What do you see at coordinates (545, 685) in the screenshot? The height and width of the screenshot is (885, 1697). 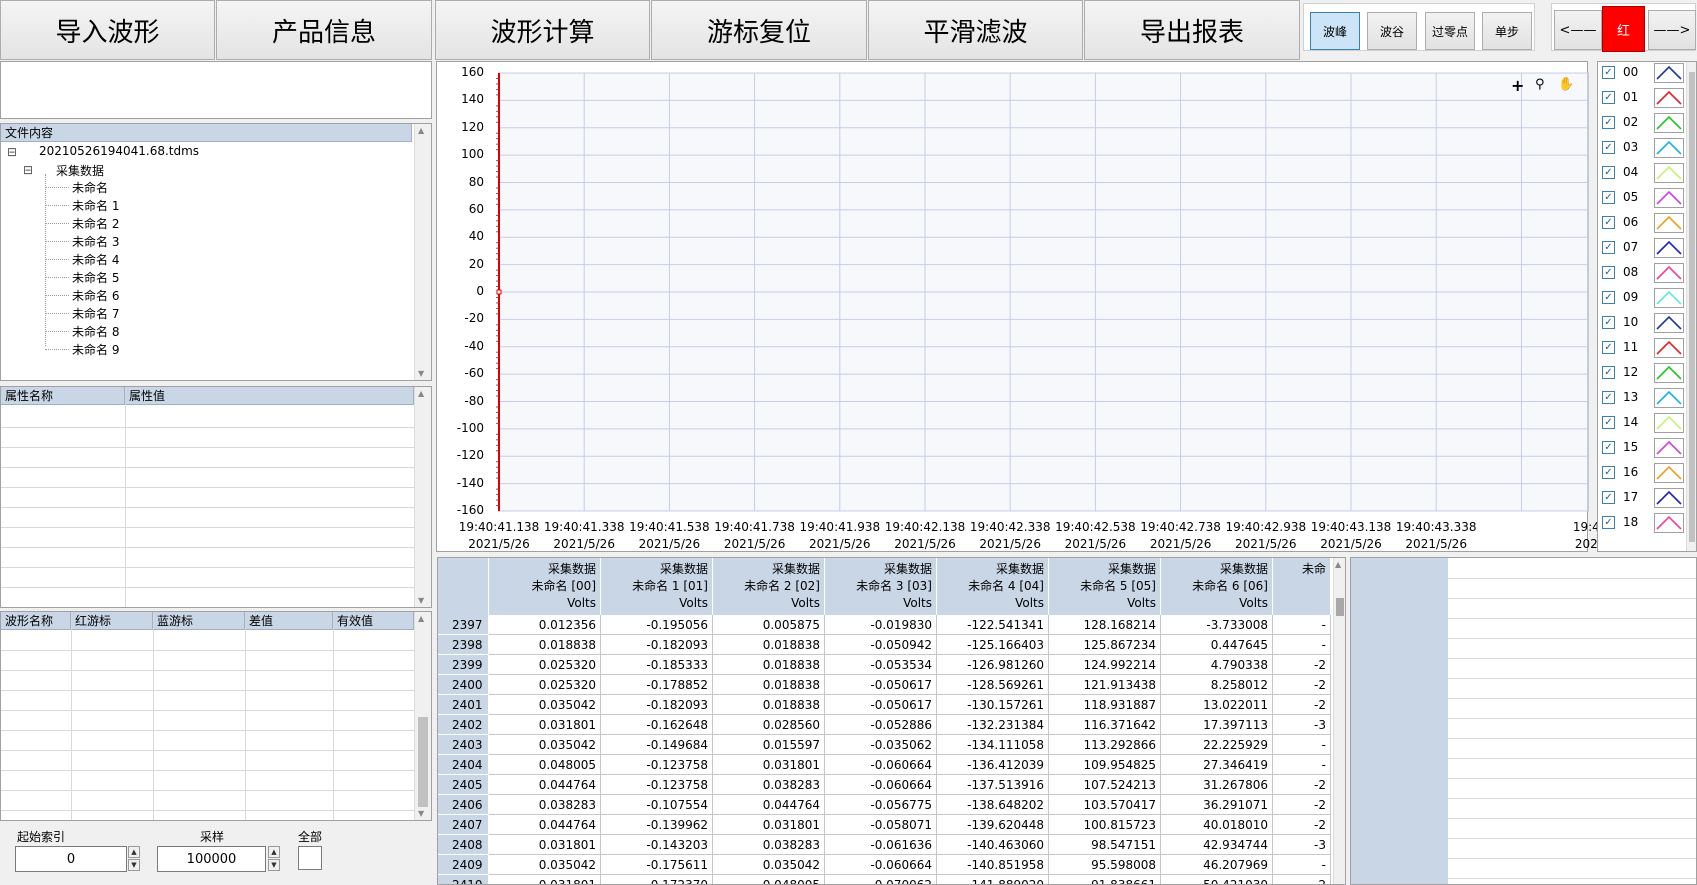 I see `data-cell: 0.025320` at bounding box center [545, 685].